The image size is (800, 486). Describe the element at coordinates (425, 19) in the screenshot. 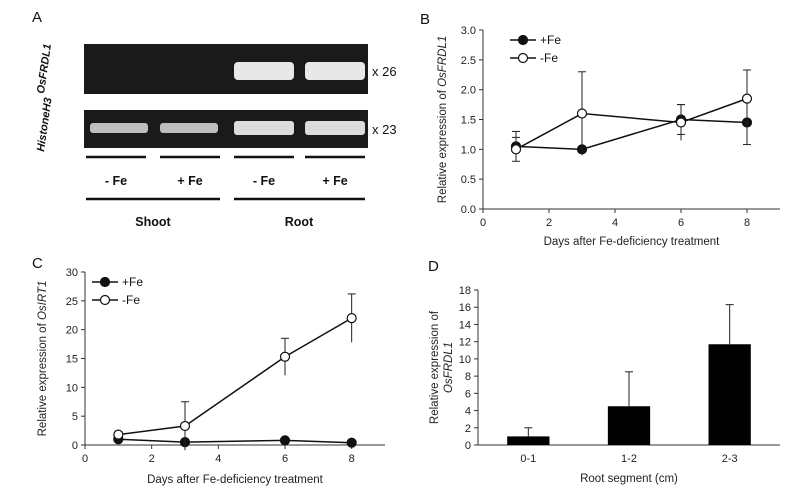

I see `panel-label-b: B` at that location.